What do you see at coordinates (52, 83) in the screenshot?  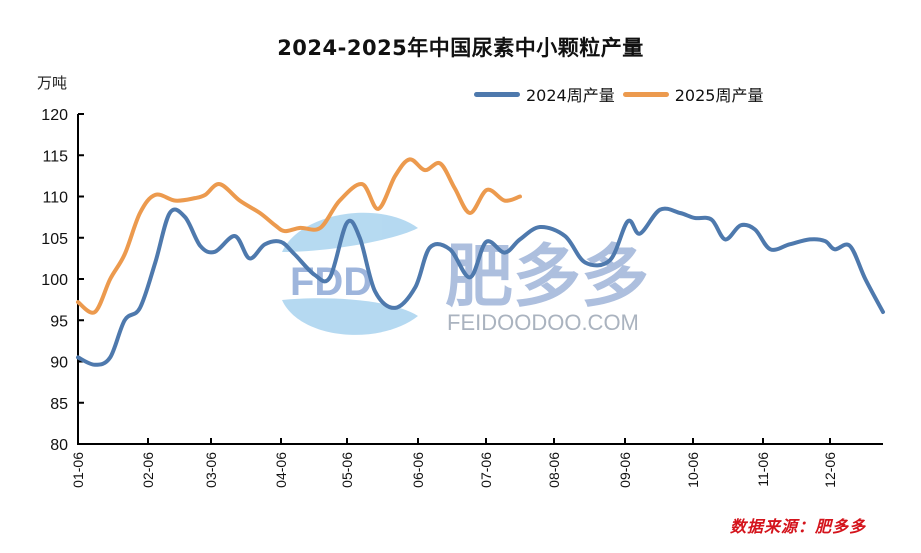 I see `y-axis-unit: 万吨` at bounding box center [52, 83].